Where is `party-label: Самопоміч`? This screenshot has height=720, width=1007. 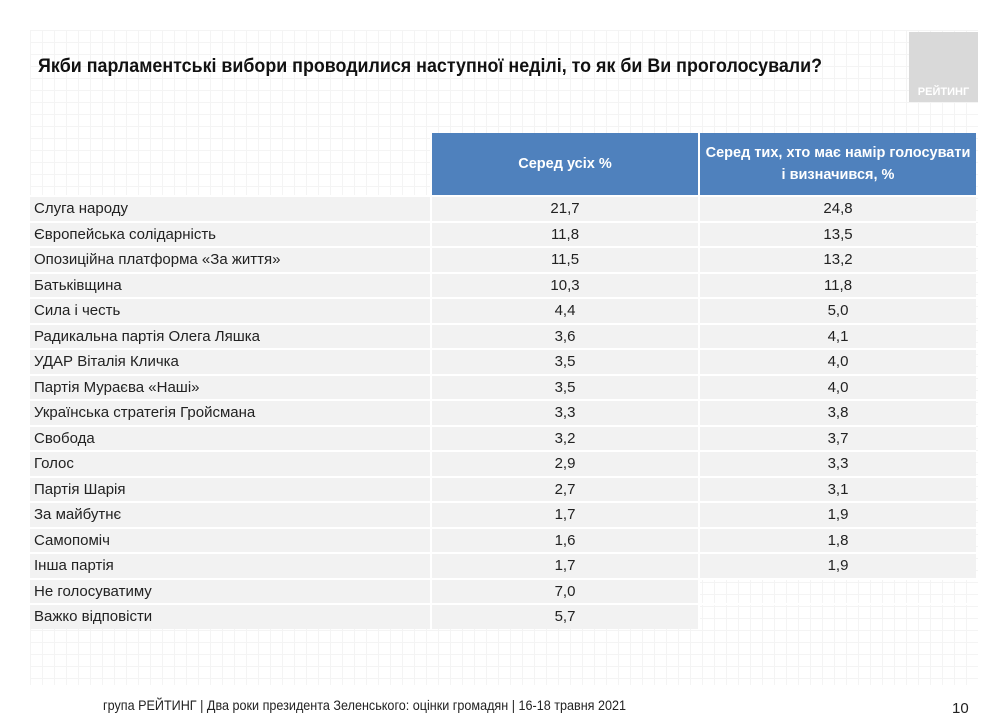 party-label: Самопоміч is located at coordinates (230, 539).